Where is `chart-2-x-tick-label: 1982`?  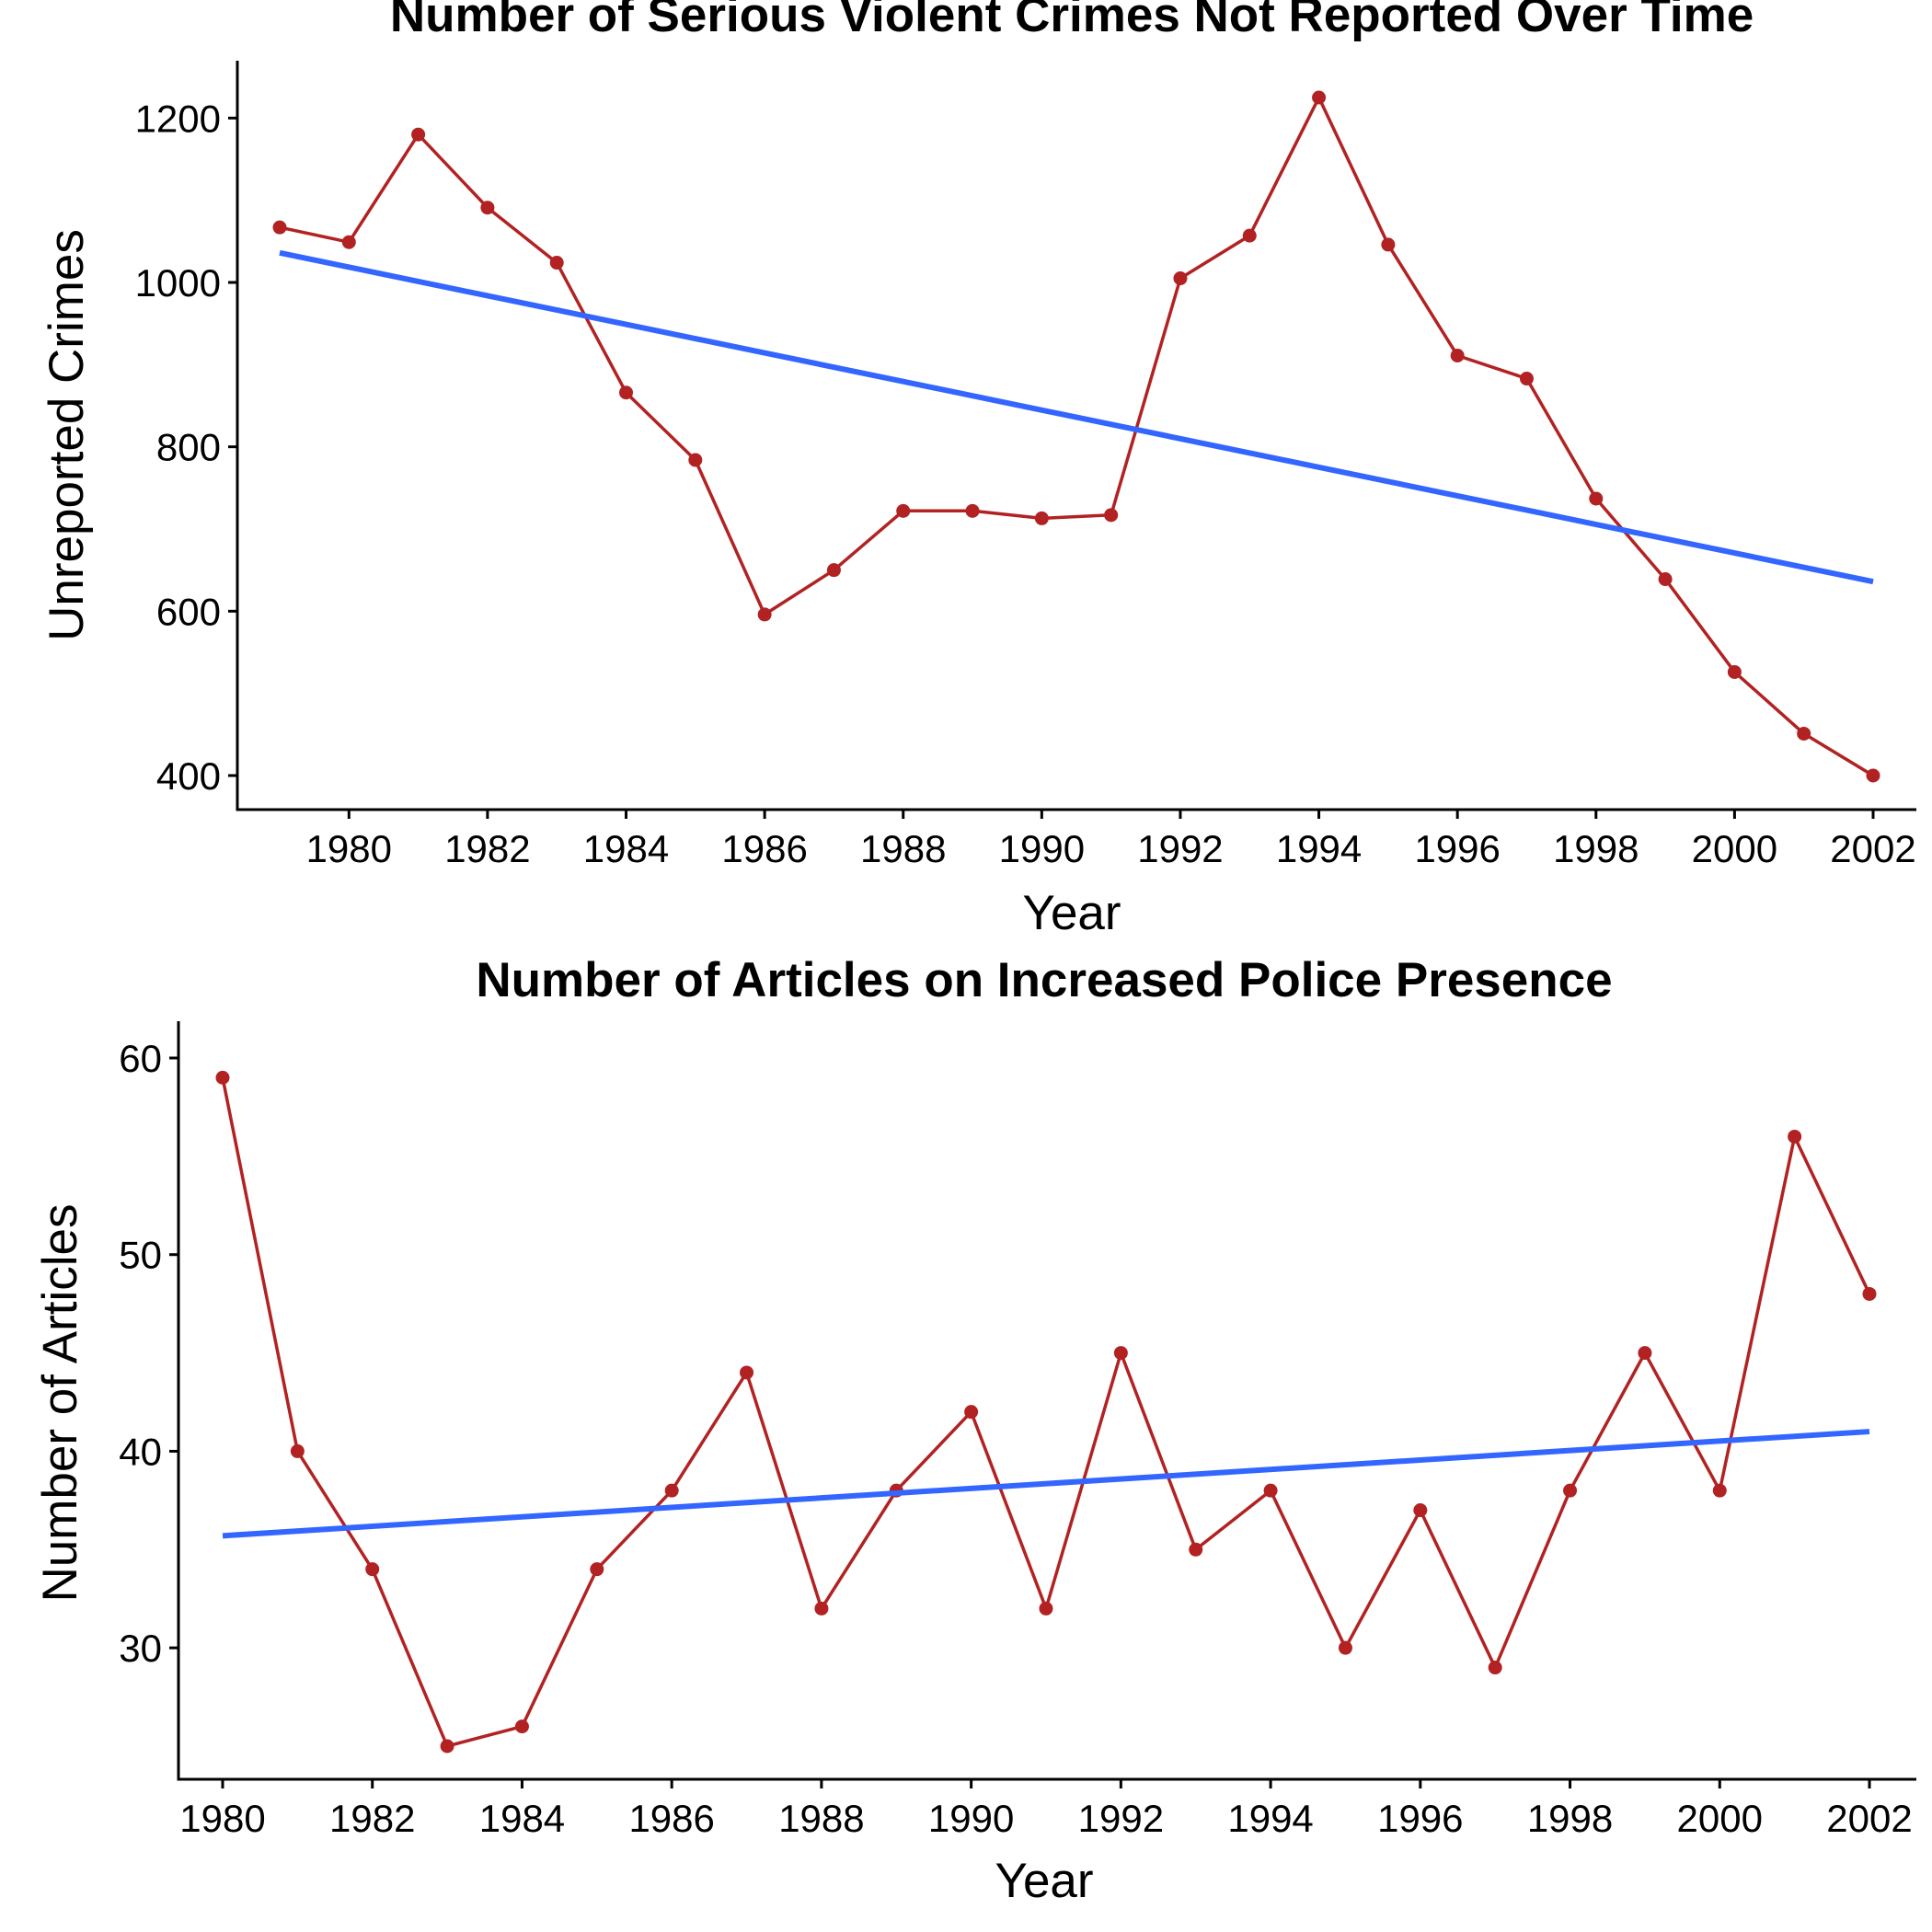 chart-2-x-tick-label: 1982 is located at coordinates (372, 1818).